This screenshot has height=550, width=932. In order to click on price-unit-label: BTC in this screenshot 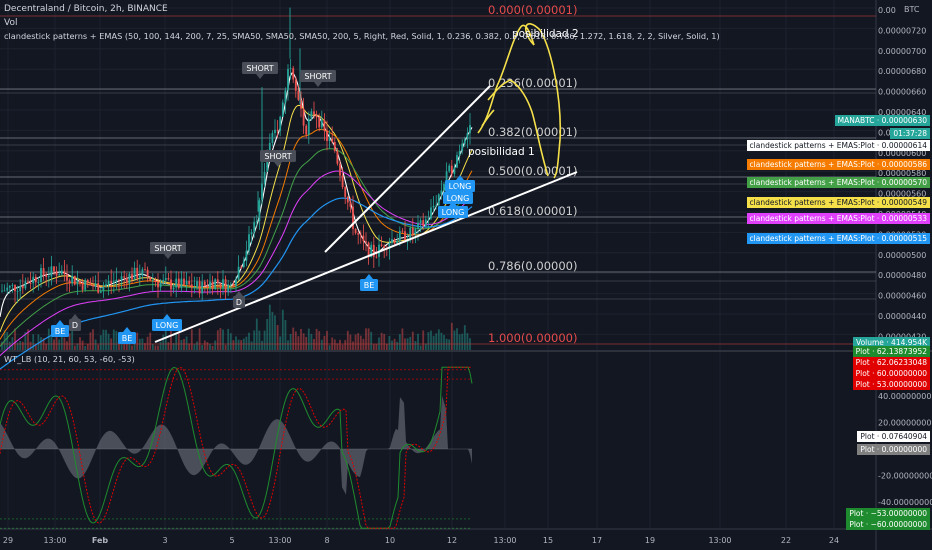, I will do `click(912, 9)`.